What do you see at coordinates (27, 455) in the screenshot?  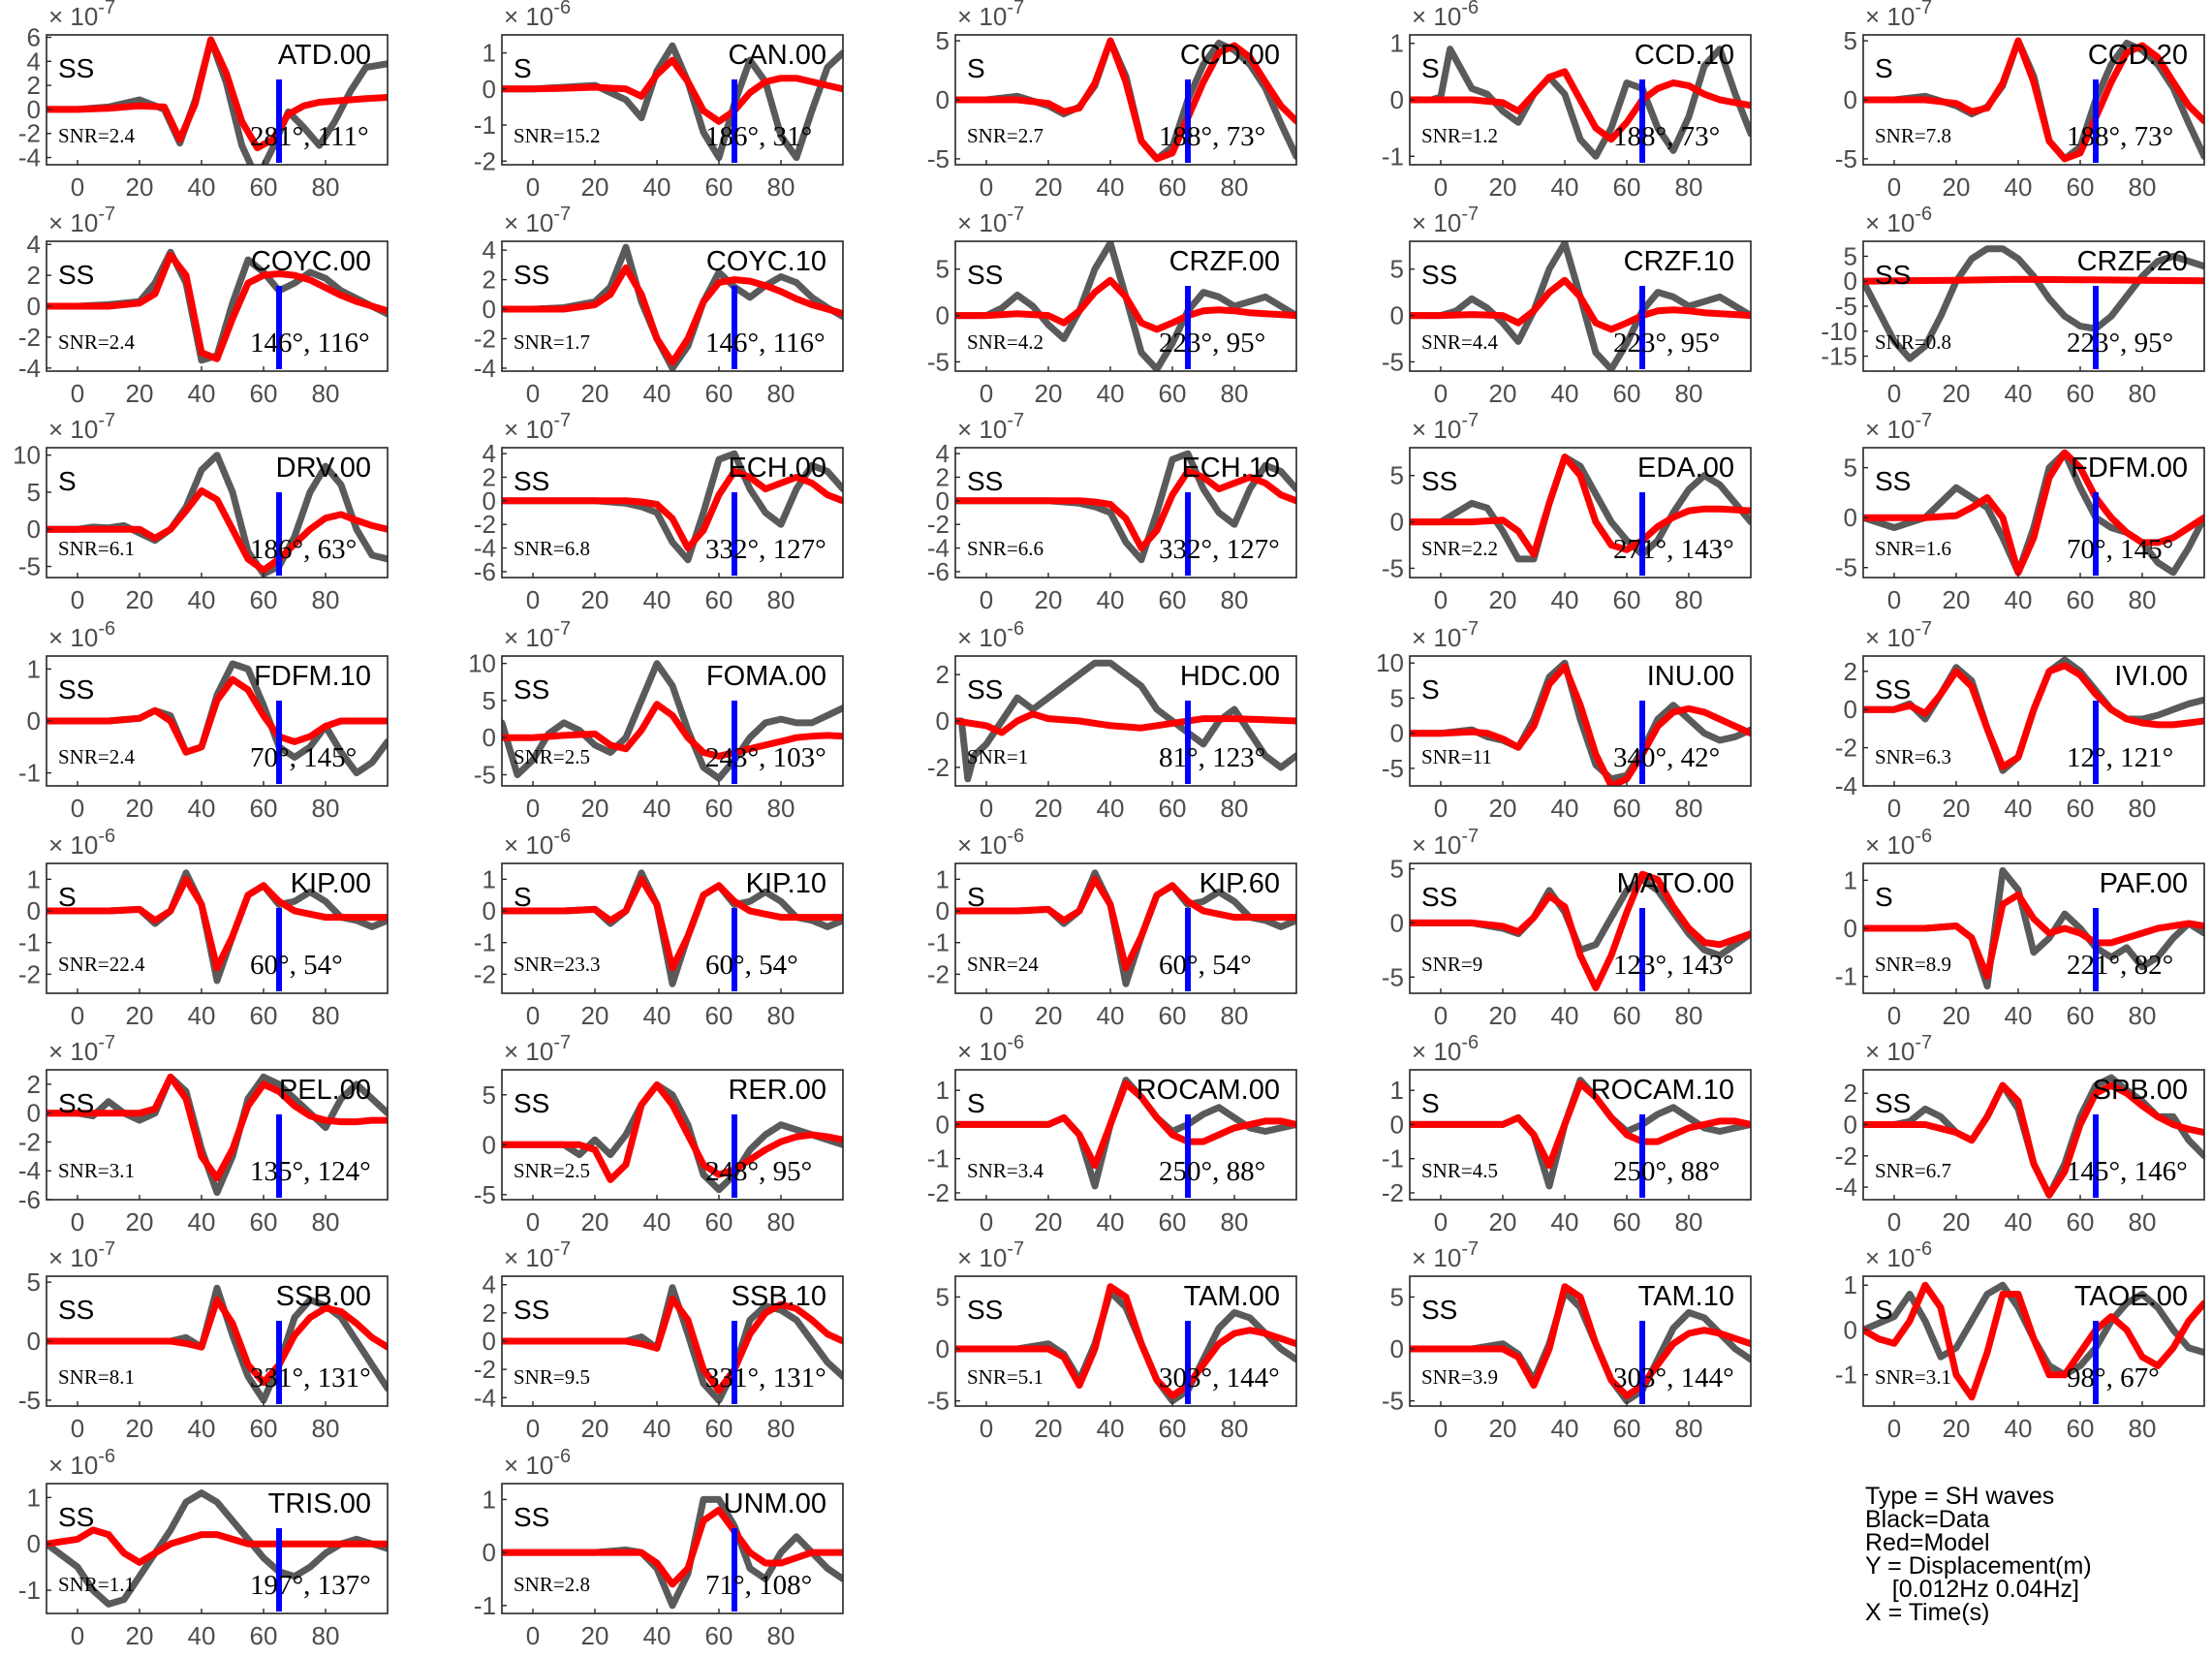 I see `y-tick-label: 10` at bounding box center [27, 455].